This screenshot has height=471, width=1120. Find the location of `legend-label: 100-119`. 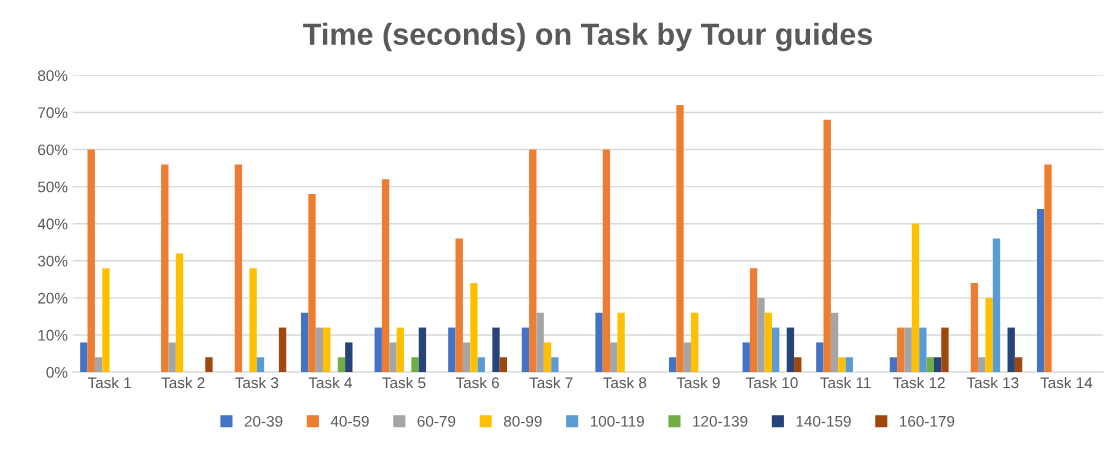

legend-label: 100-119 is located at coordinates (617, 421).